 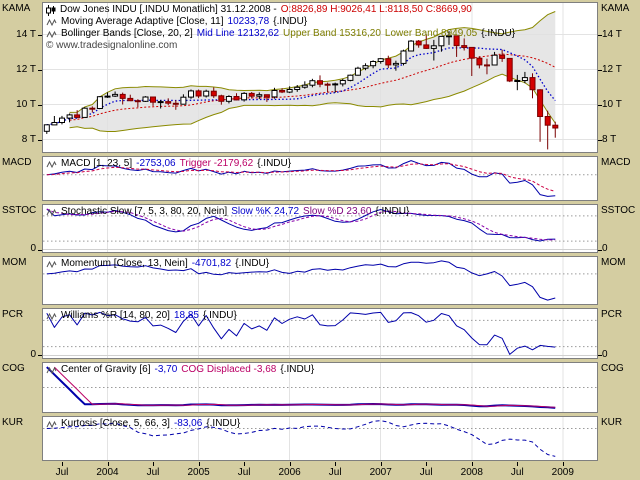 What do you see at coordinates (28, 139) in the screenshot?
I see `price-tick-label-left-3: 8 T` at bounding box center [28, 139].